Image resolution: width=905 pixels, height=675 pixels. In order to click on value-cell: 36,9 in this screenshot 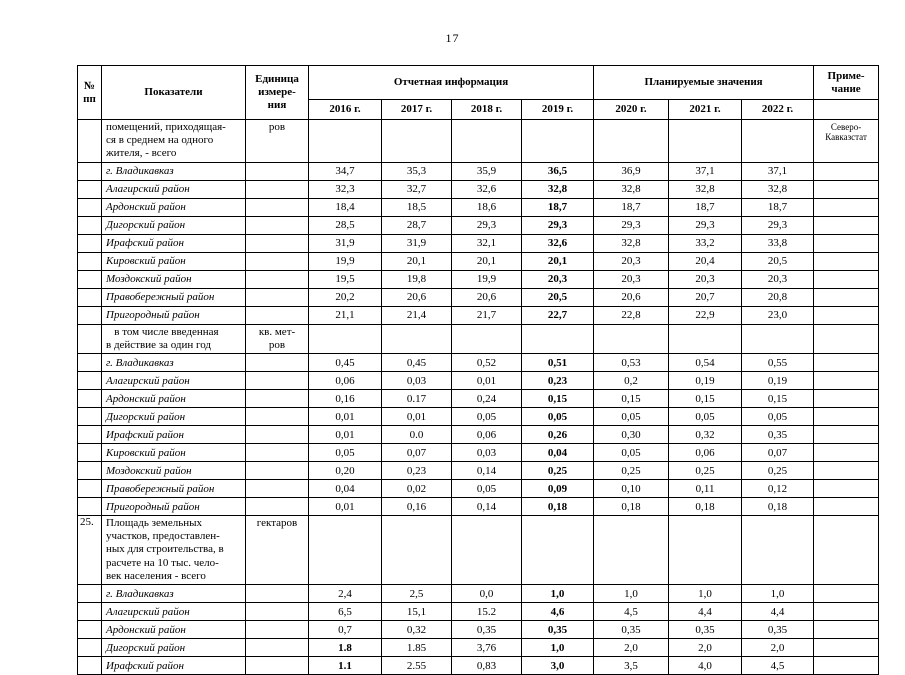, I will do `click(631, 171)`.